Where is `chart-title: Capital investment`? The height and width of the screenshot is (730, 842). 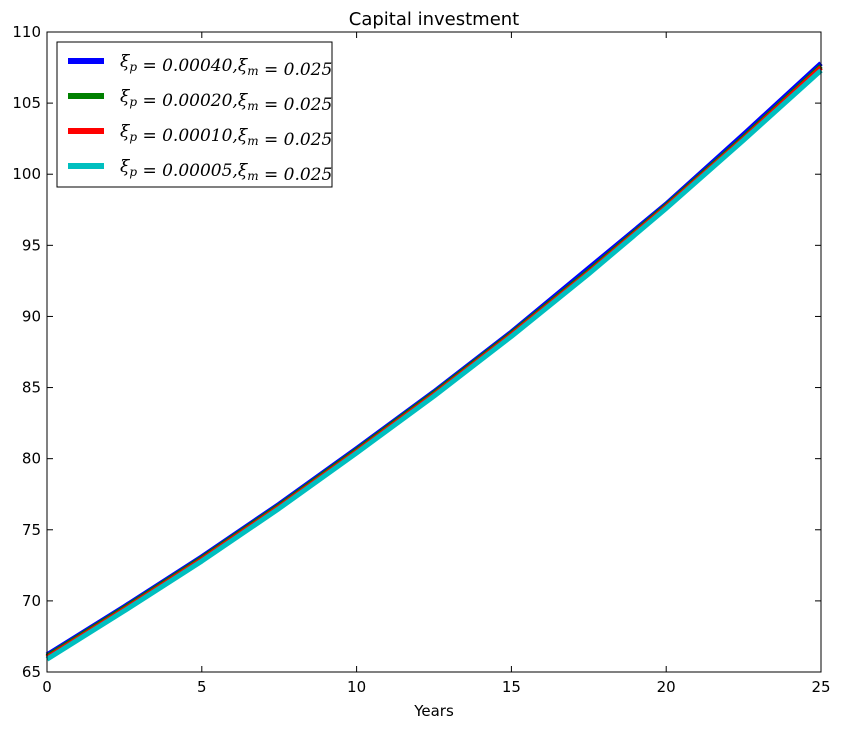
chart-title: Capital investment is located at coordinates (434, 19).